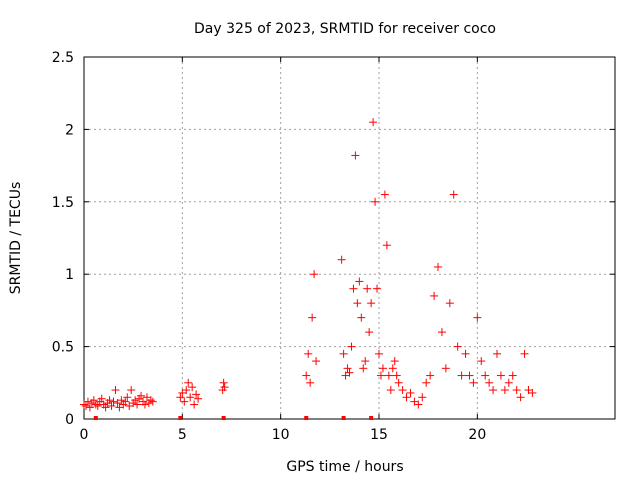 The height and width of the screenshot is (480, 640). Describe the element at coordinates (281, 435) in the screenshot. I see `x-tick-label: 10` at that location.